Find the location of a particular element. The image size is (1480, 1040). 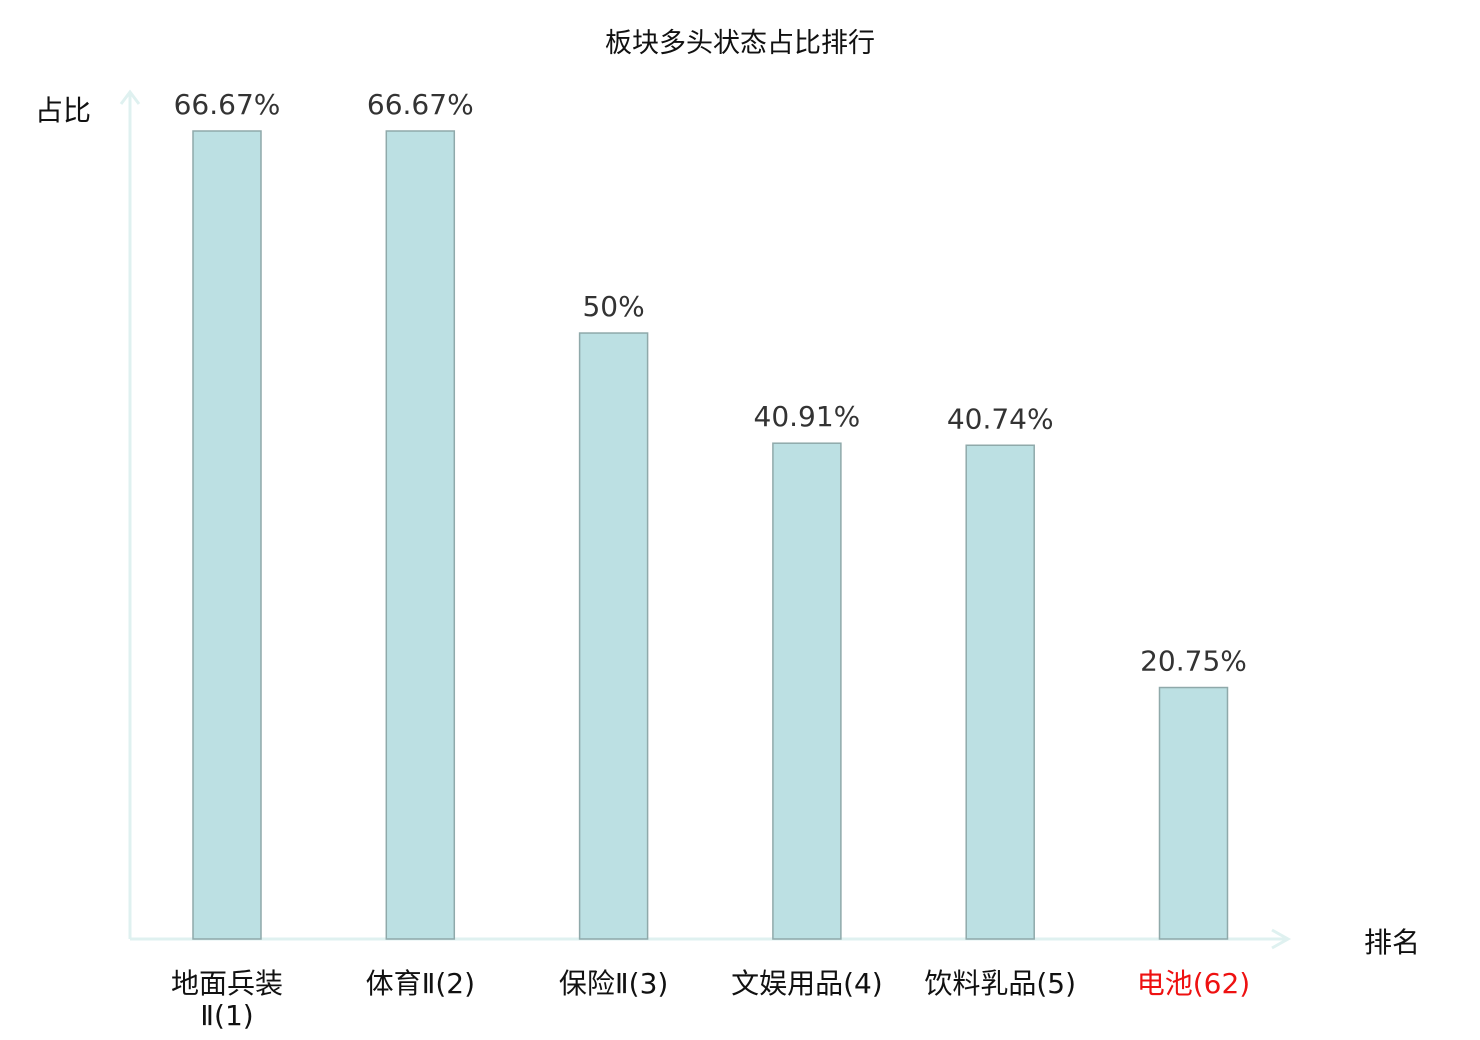

x-tick-label: 电池(62) is located at coordinates (1193, 983).